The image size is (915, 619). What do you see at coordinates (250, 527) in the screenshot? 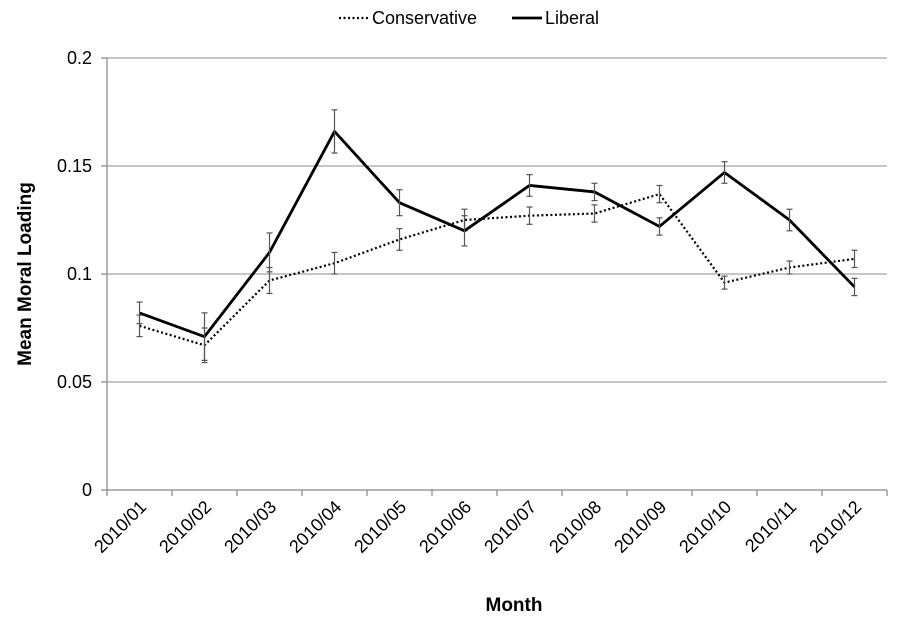
I see `x-tick-label: 2010/03` at bounding box center [250, 527].